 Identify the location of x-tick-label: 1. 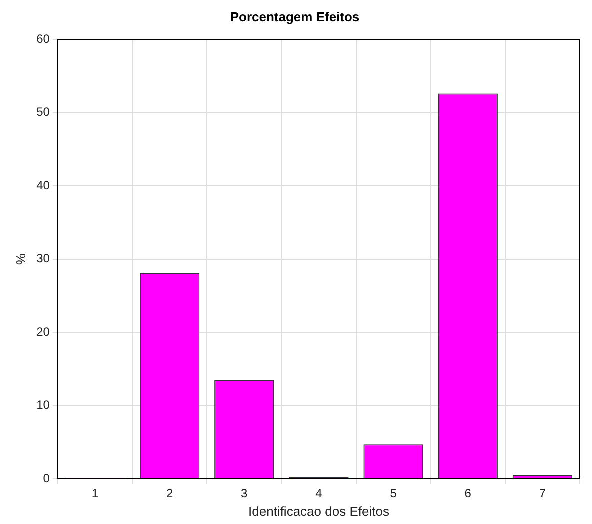
(95, 493).